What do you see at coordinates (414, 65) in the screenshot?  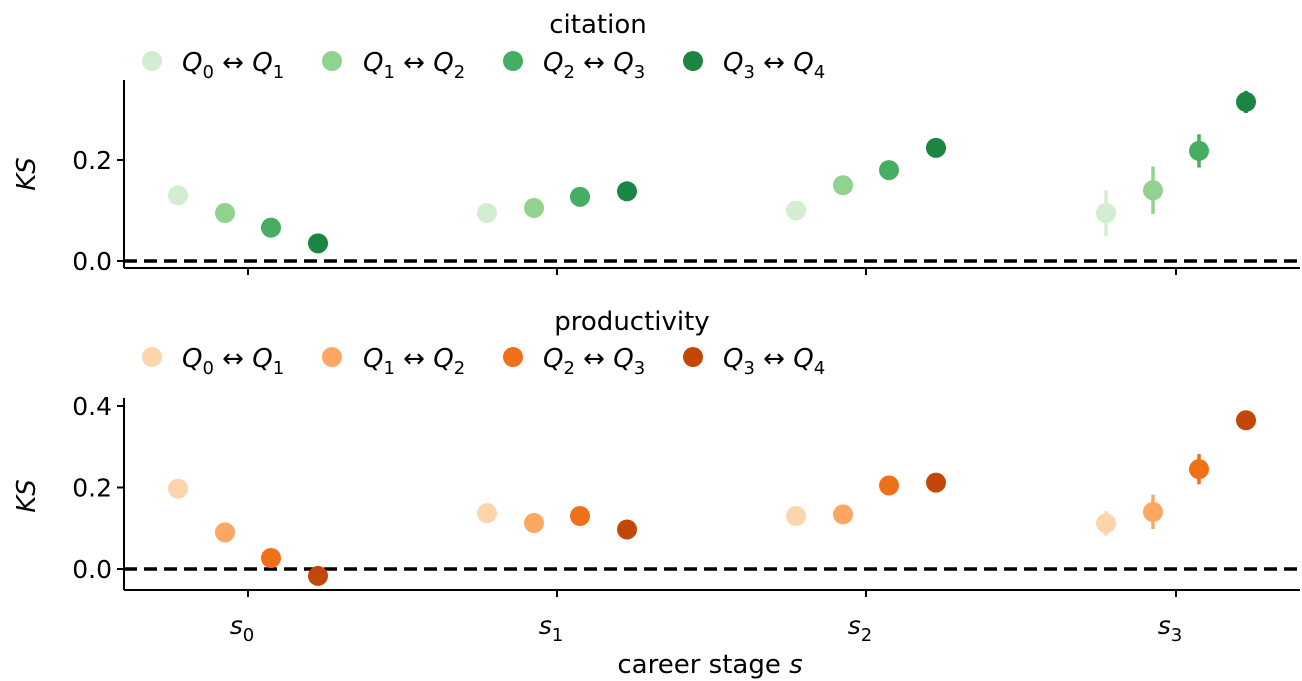 I see `citation-legend-label-2: Q1 ↔ Q2` at bounding box center [414, 65].